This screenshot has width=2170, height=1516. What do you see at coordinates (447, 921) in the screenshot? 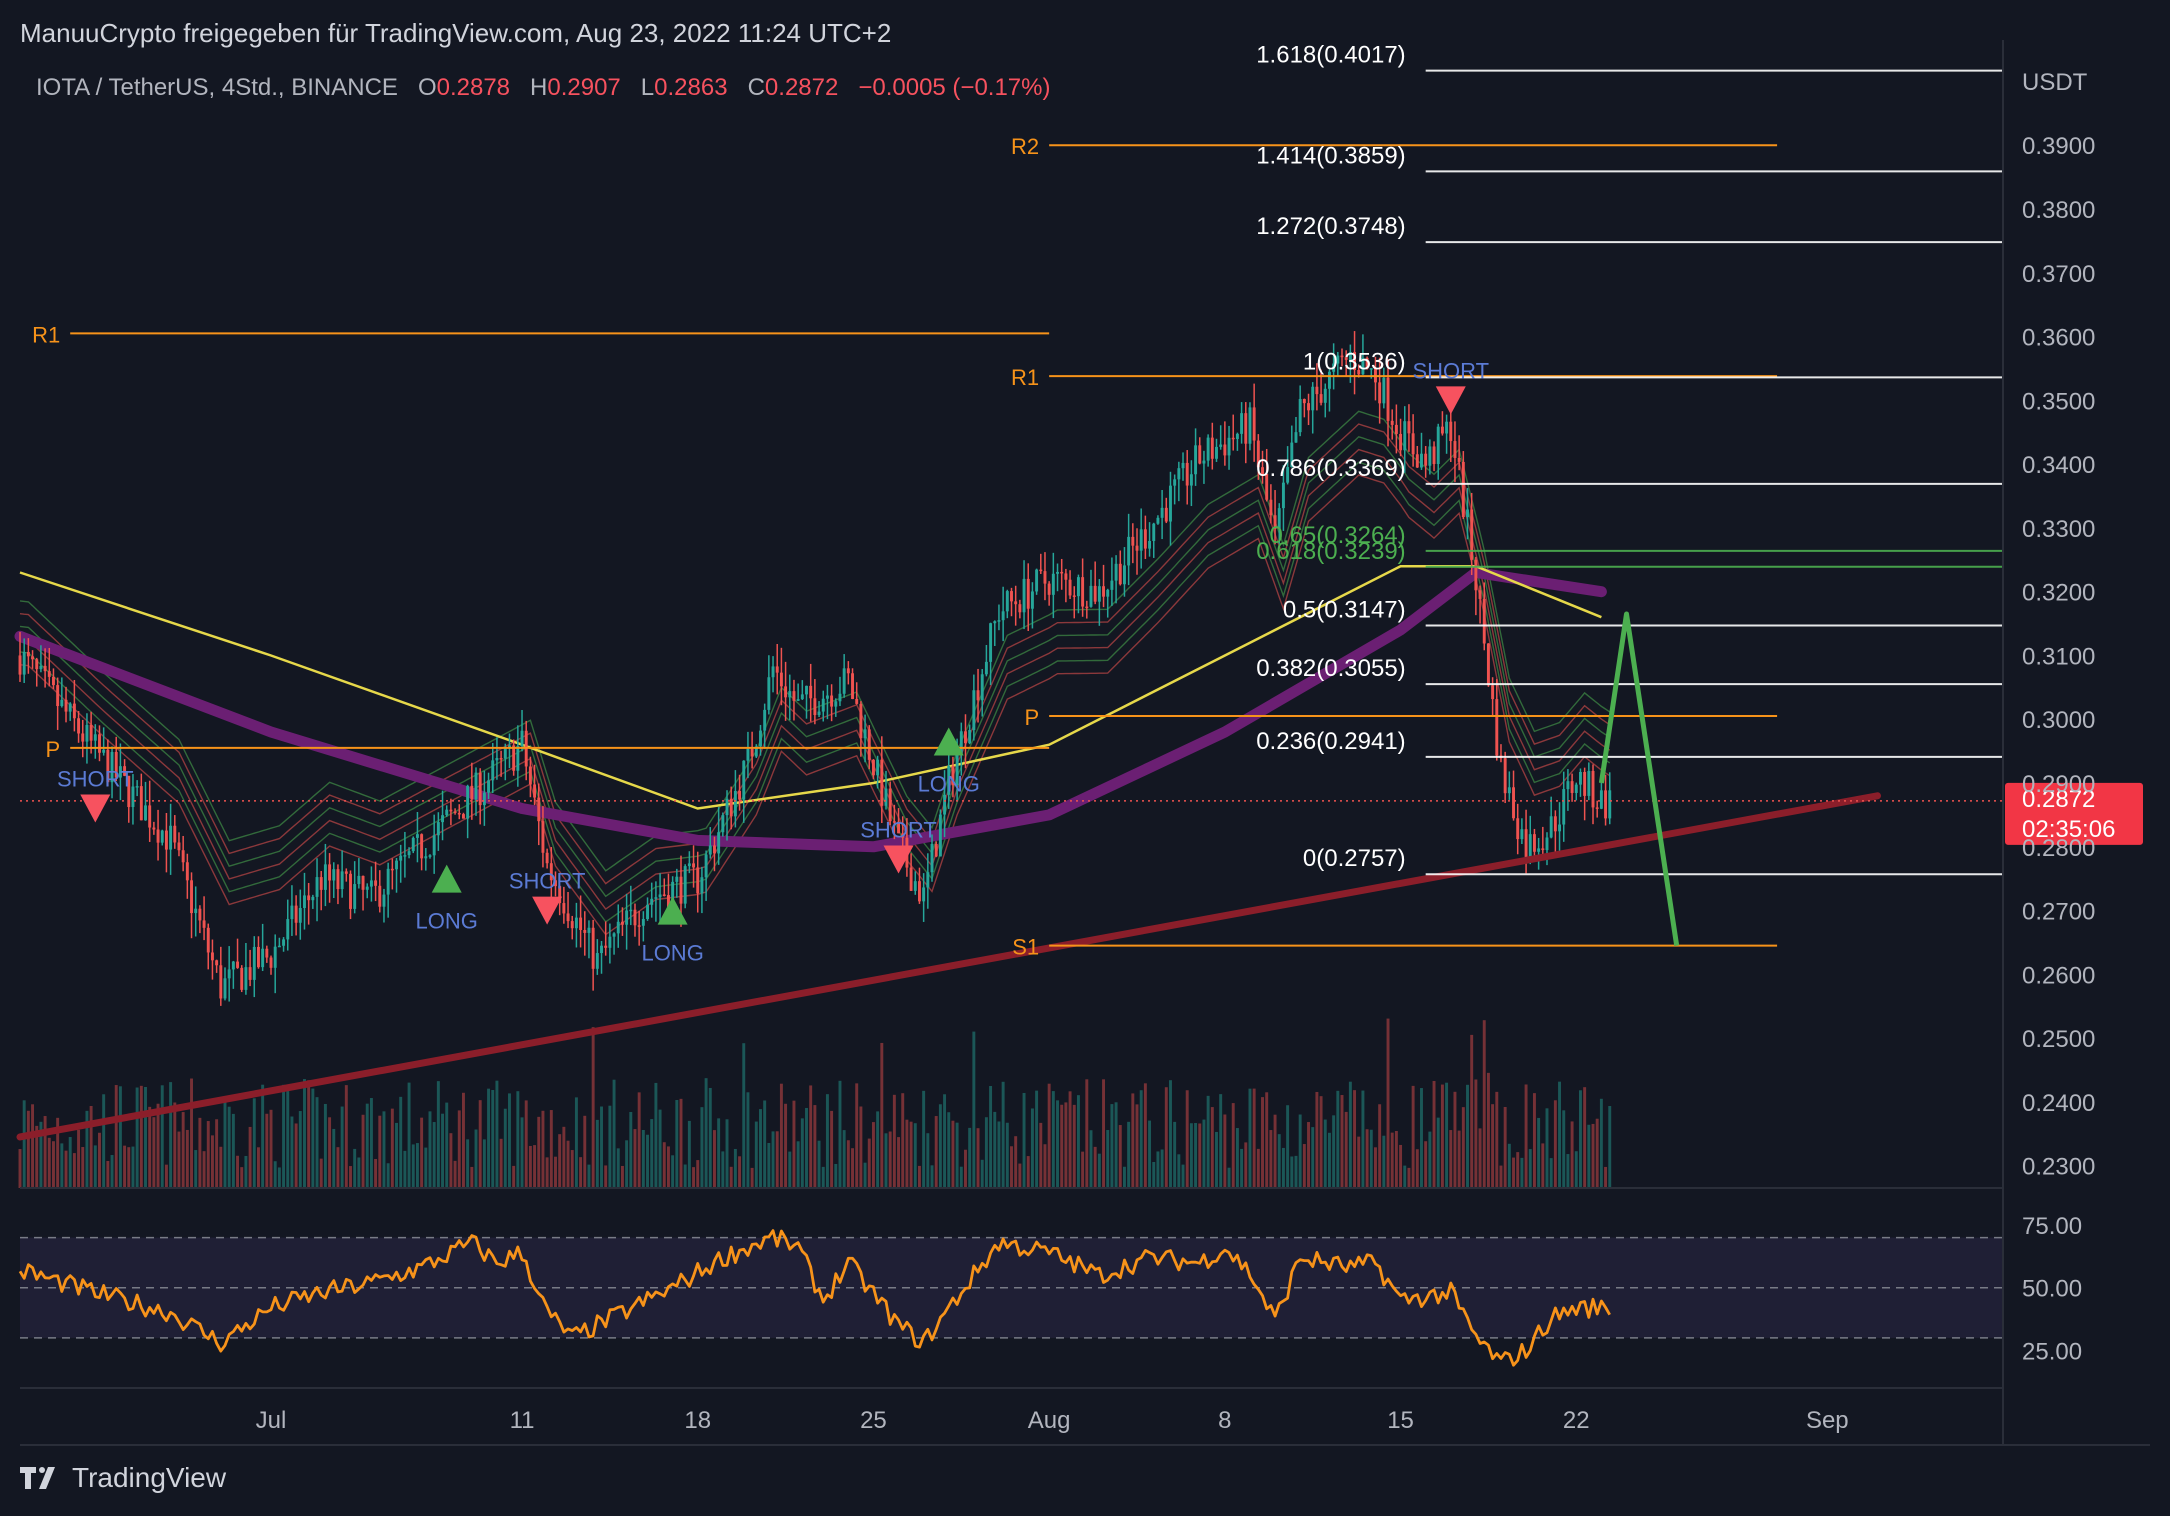
I see `signal-label: LONG` at bounding box center [447, 921].